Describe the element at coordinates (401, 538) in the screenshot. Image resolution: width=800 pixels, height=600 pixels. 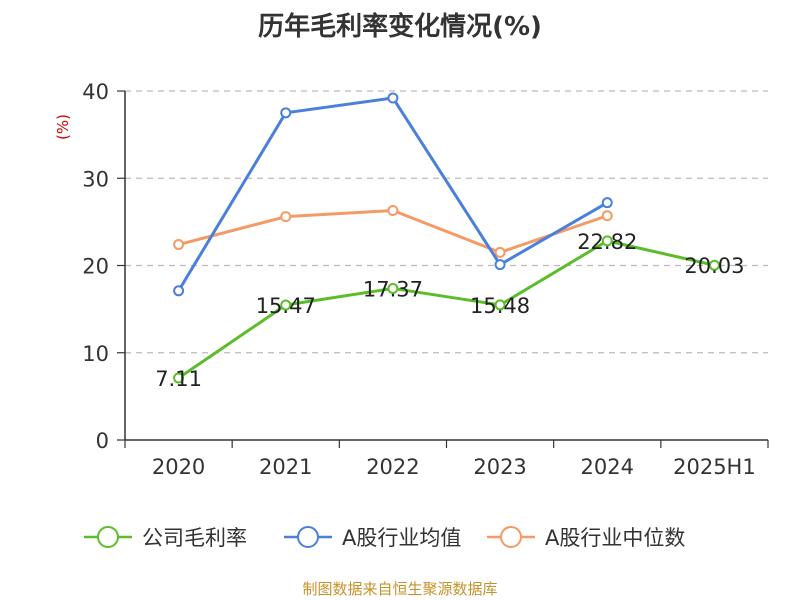
I see `legend-label: A股行业均值` at that location.